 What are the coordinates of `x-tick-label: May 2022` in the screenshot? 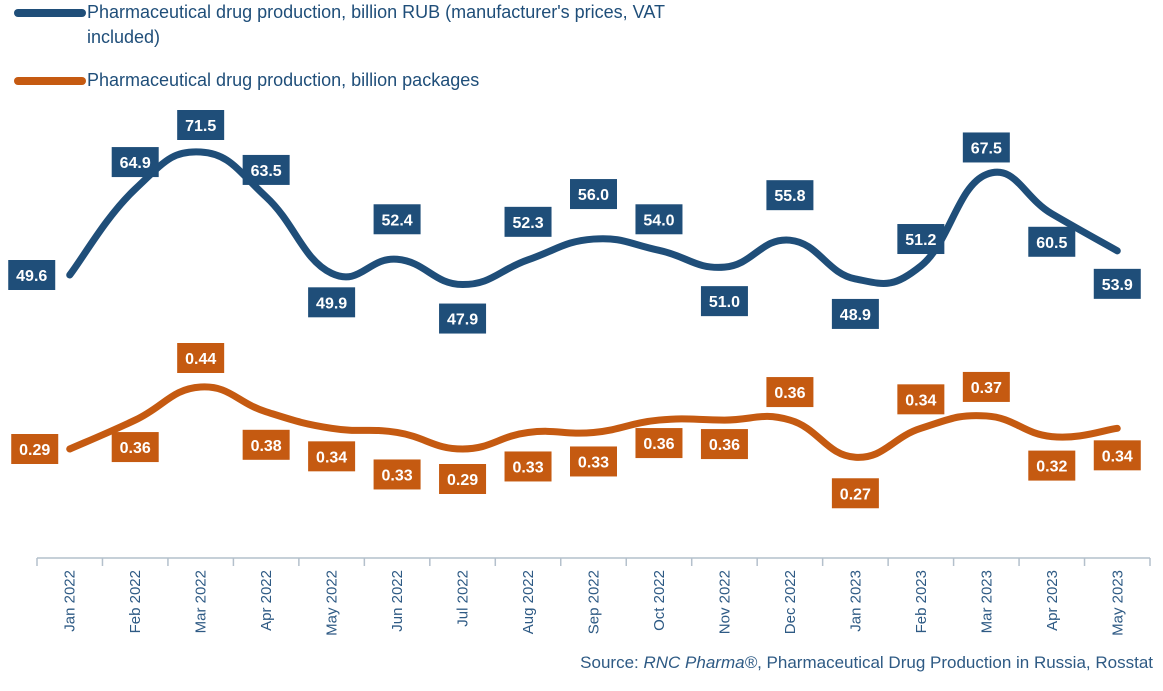 It's located at (332, 603).